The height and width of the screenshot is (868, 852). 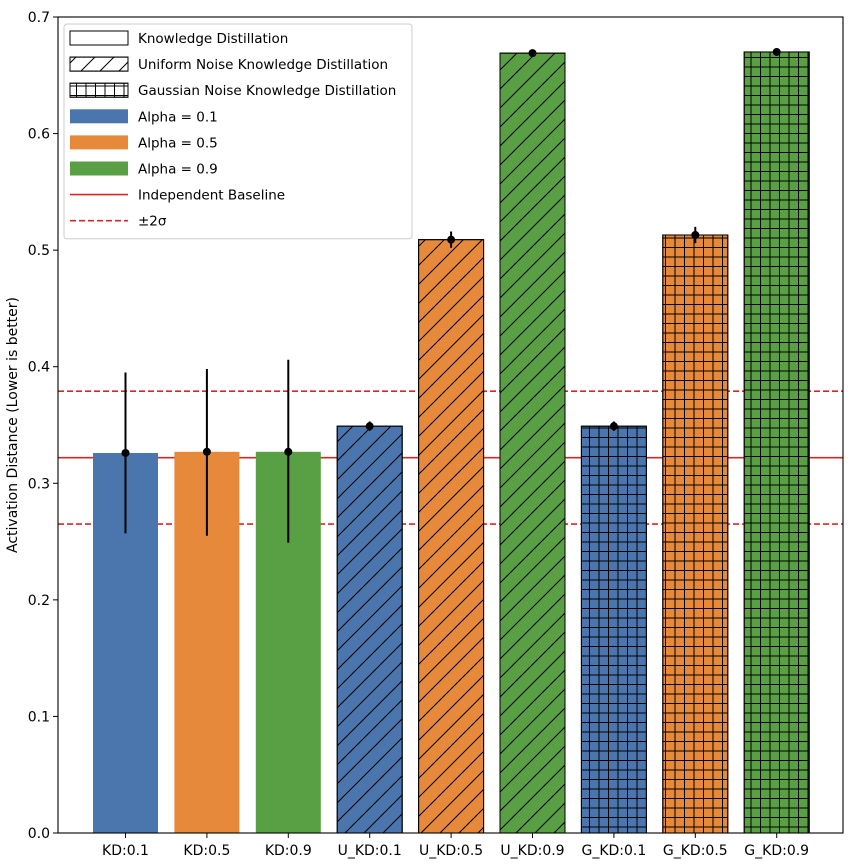 What do you see at coordinates (99, 90) in the screenshot?
I see `legend-swatch-hatch-grid` at bounding box center [99, 90].